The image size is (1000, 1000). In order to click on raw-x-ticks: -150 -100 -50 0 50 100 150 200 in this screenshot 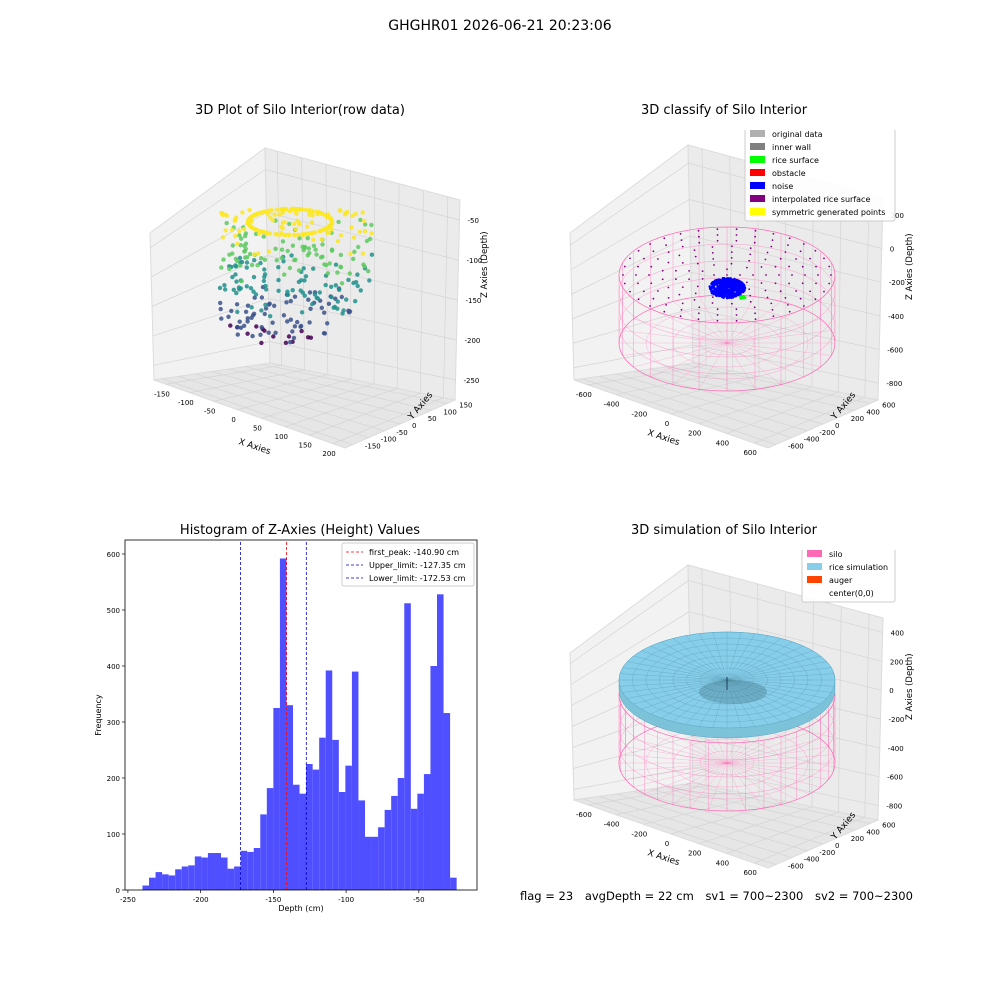, I will do `click(245, 424)`.